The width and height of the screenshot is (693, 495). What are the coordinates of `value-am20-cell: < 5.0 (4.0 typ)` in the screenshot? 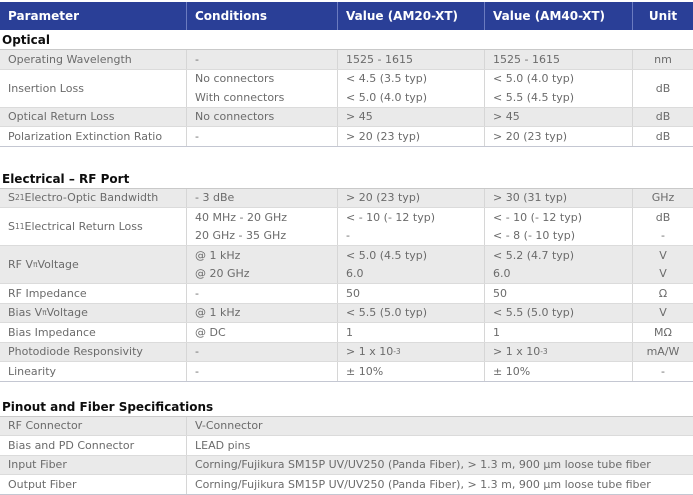 It's located at (410, 97).